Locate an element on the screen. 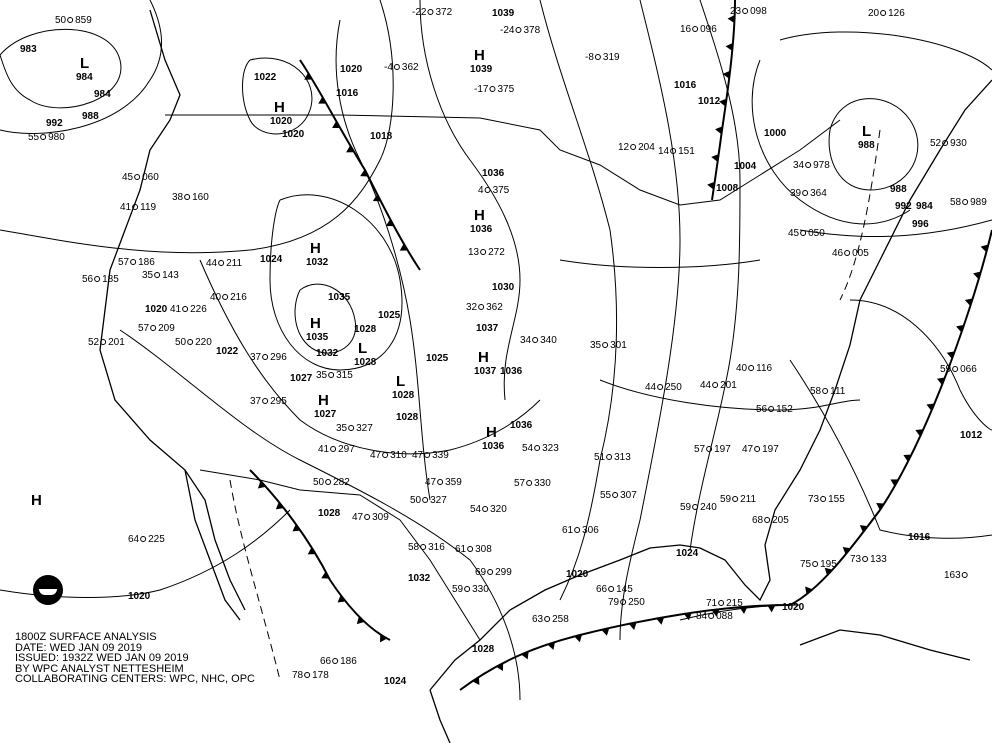 The image size is (992, 743). station-plot: 54 320 is located at coordinates (488, 509).